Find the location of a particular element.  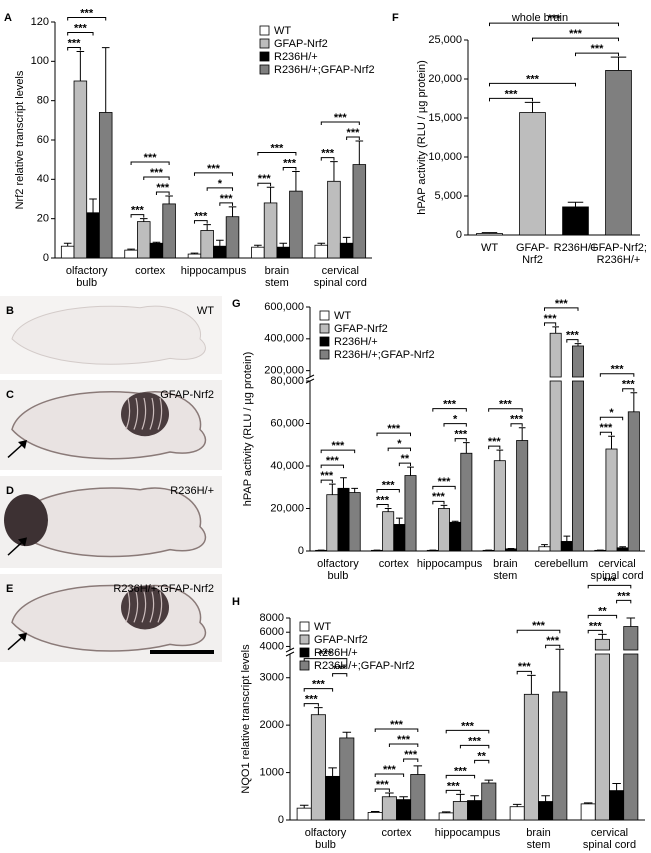

y-tick-label: 400,000 is located at coordinates (284, 339).